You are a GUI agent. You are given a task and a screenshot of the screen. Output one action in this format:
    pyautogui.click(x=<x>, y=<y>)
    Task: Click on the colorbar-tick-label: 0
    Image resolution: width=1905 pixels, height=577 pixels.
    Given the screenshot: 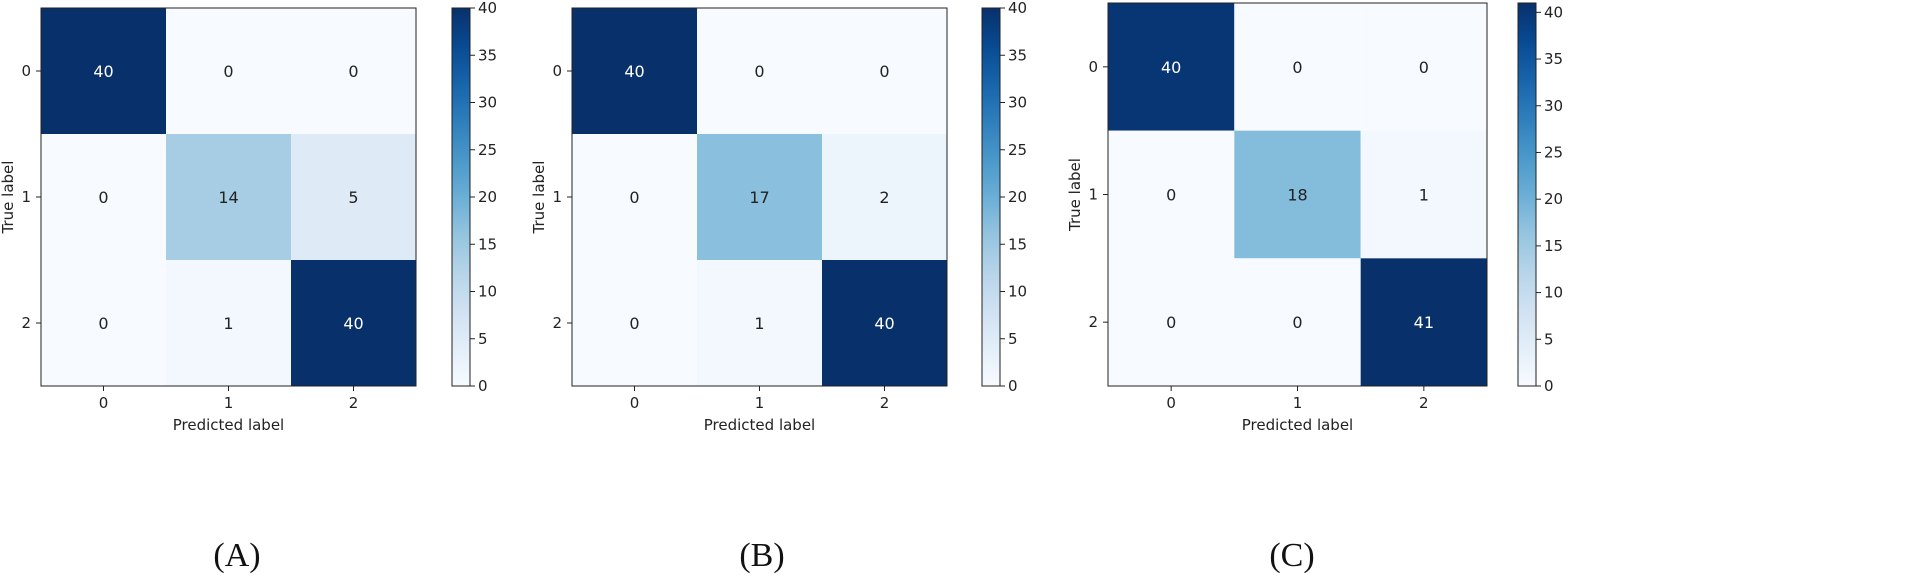 What is the action you would take?
    pyautogui.click(x=1549, y=386)
    